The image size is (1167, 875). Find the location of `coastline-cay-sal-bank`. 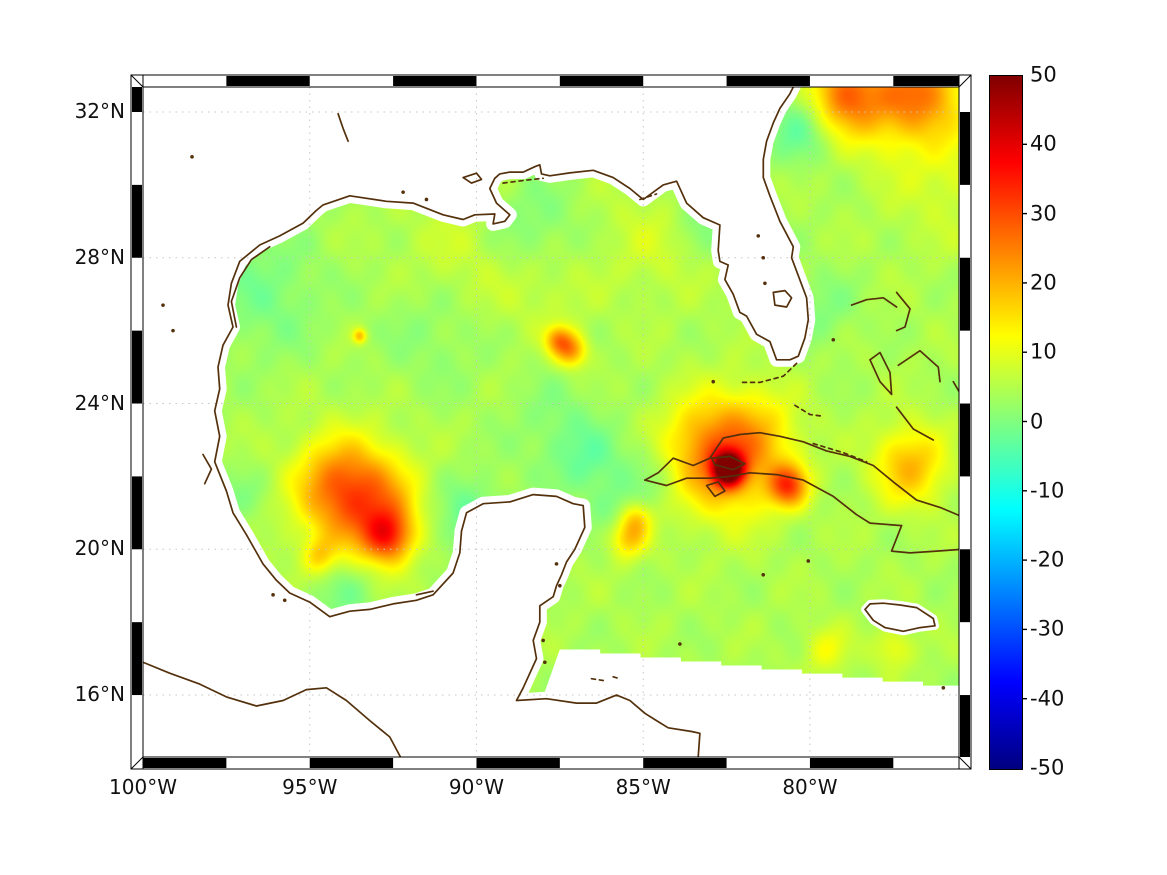

coastline-cay-sal-bank is located at coordinates (809, 411).